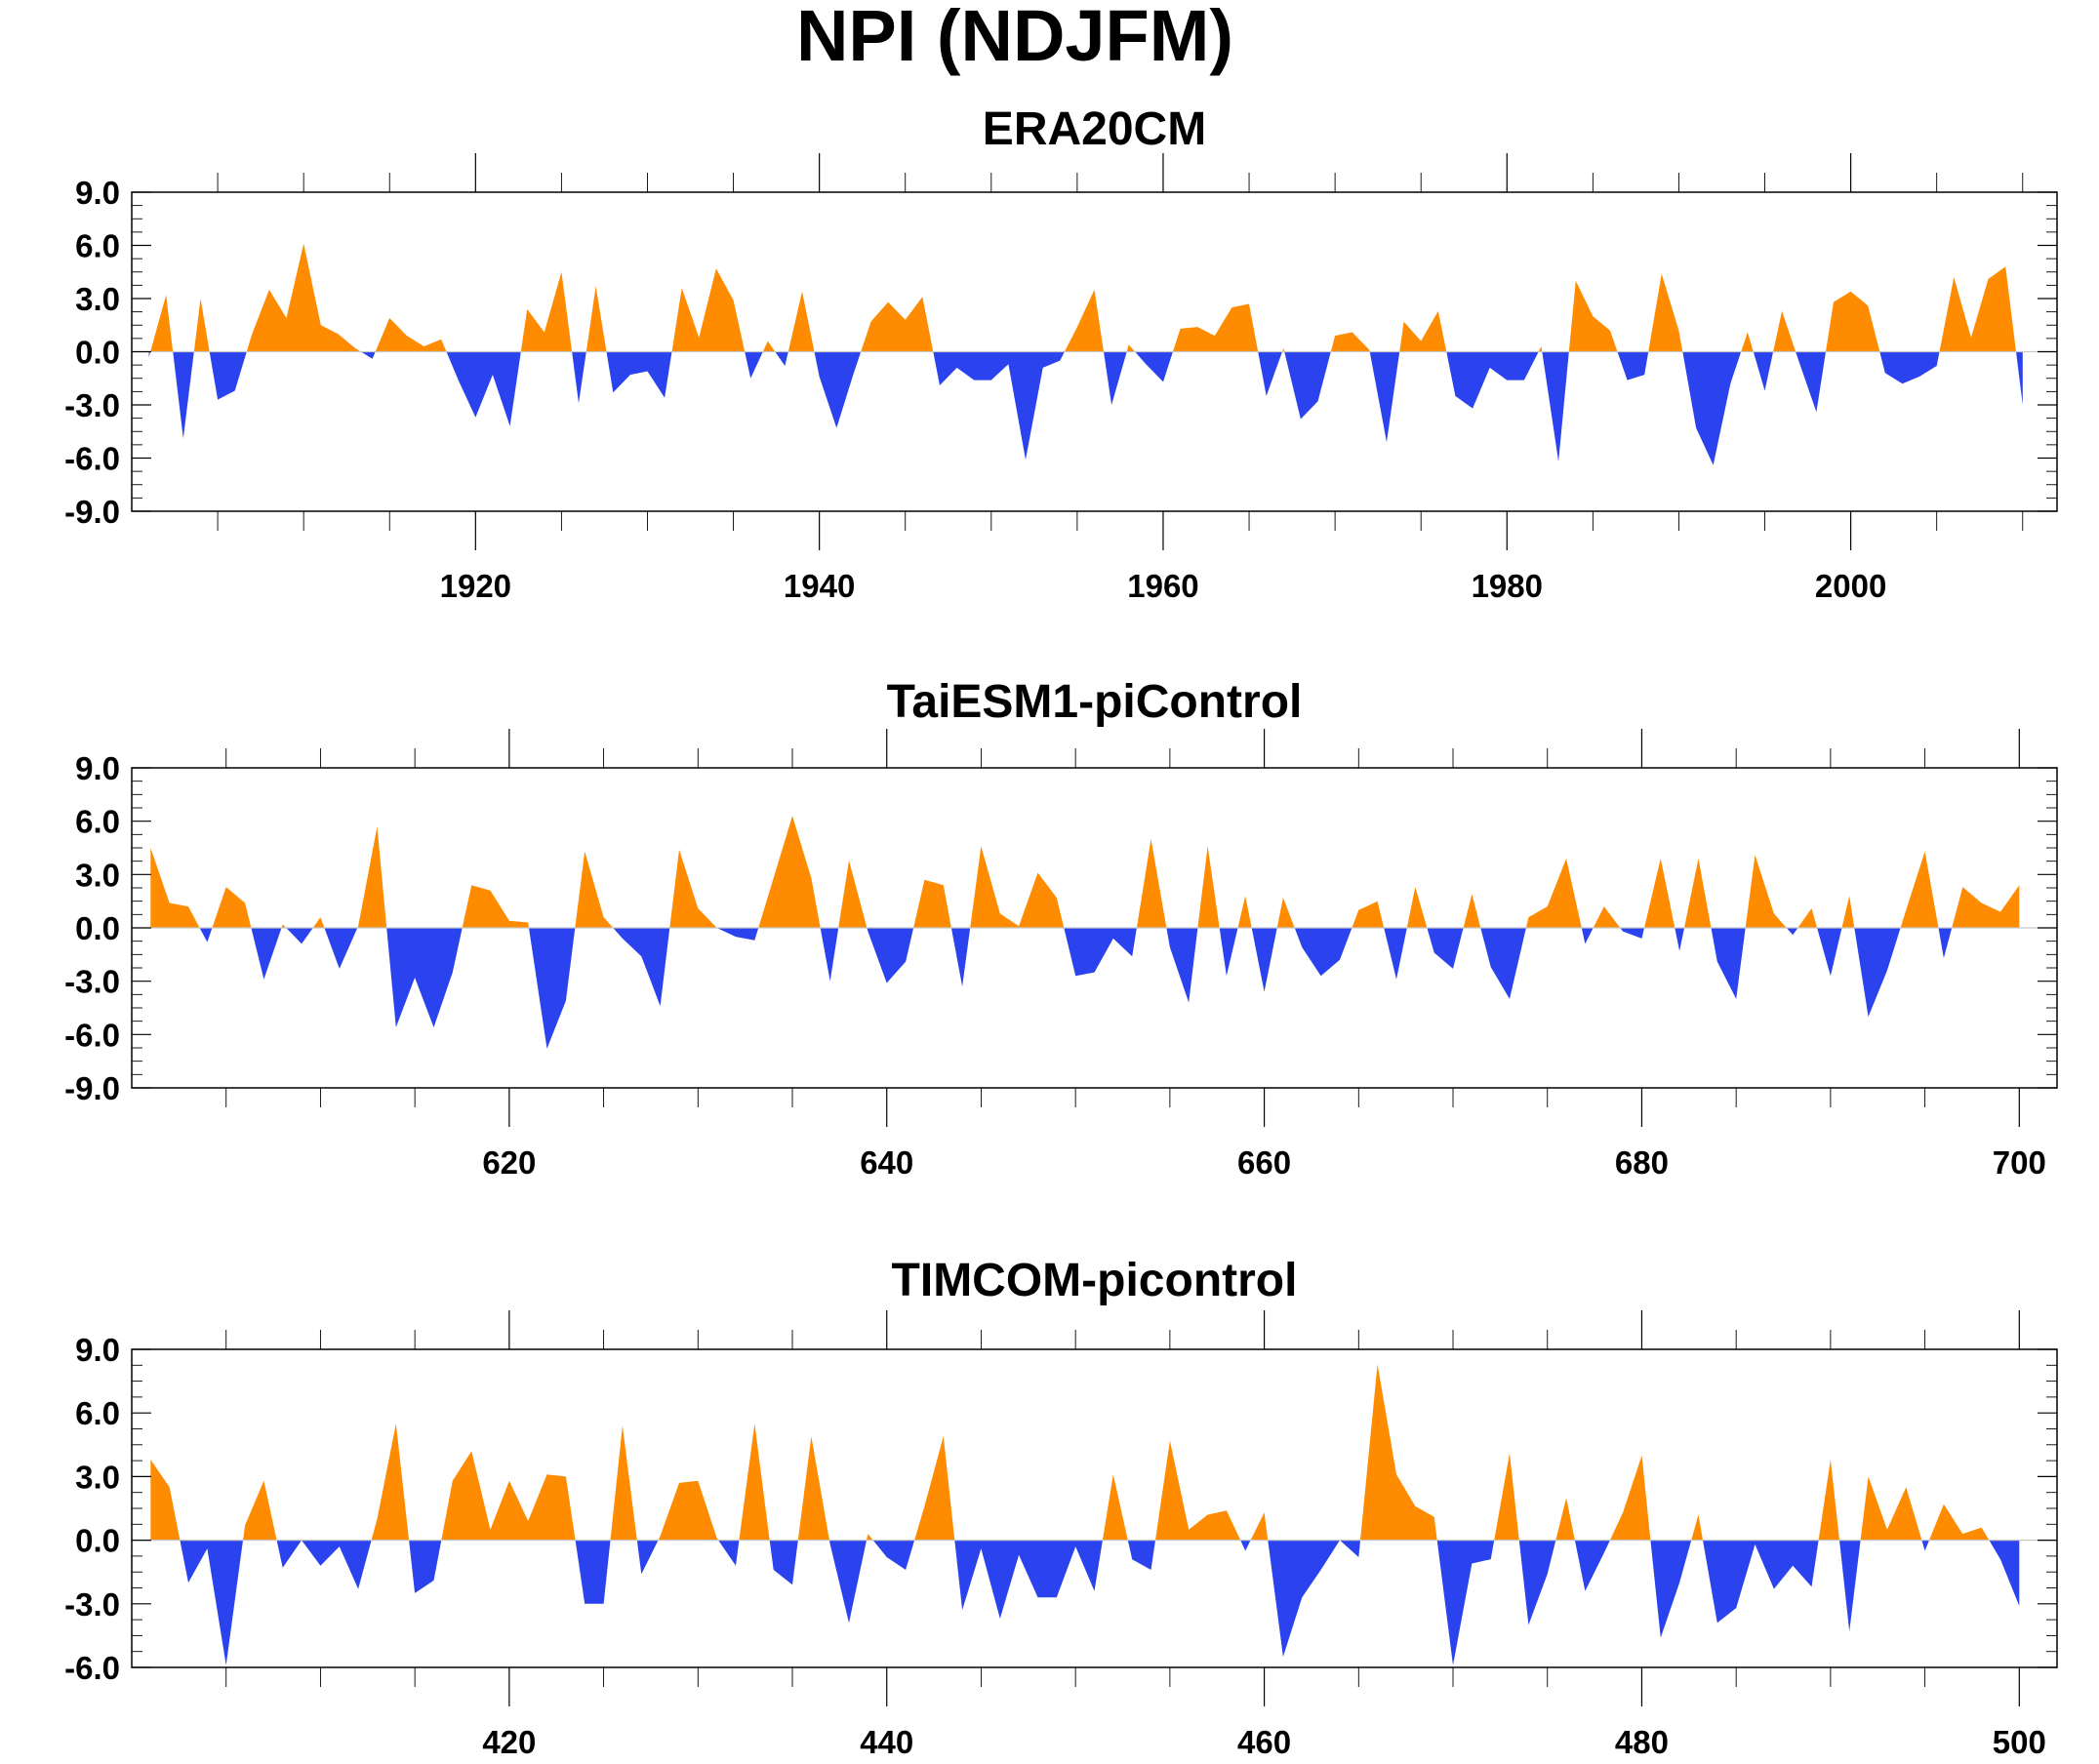 The image size is (2099, 1764). Describe the element at coordinates (2019, 1742) in the screenshot. I see `x-tick-label: 500` at that location.